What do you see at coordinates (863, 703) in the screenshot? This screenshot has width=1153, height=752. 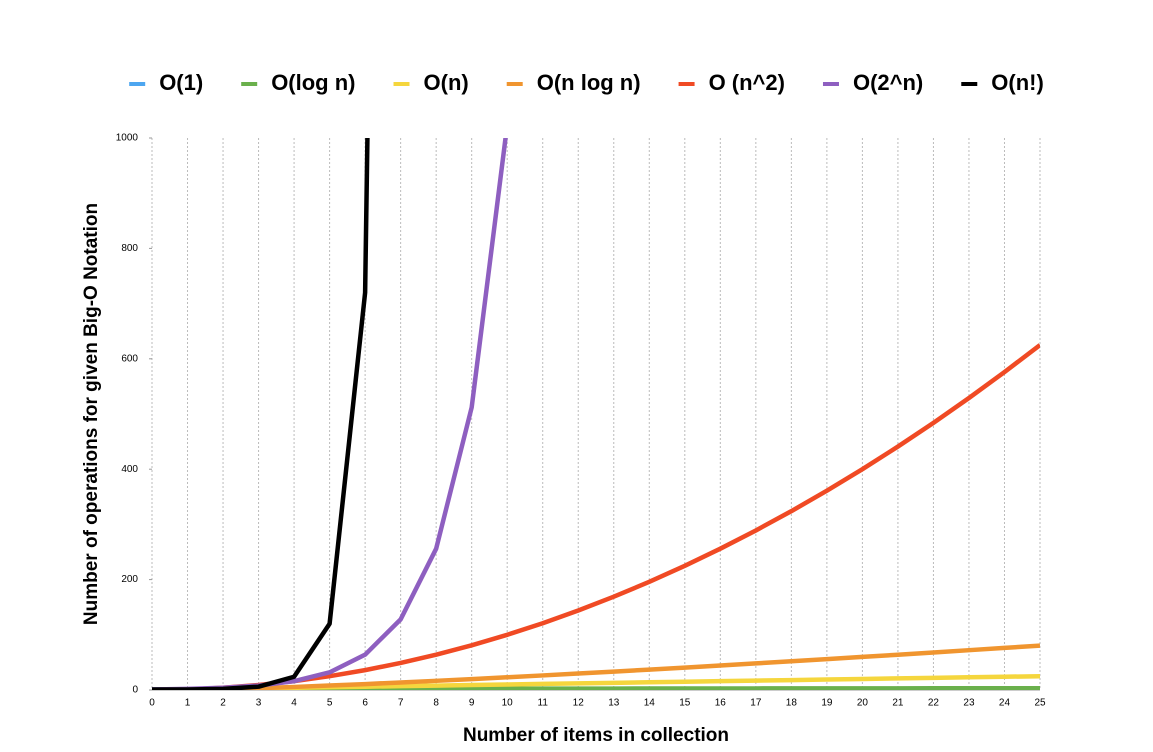 I see `x-tick-label: 20` at bounding box center [863, 703].